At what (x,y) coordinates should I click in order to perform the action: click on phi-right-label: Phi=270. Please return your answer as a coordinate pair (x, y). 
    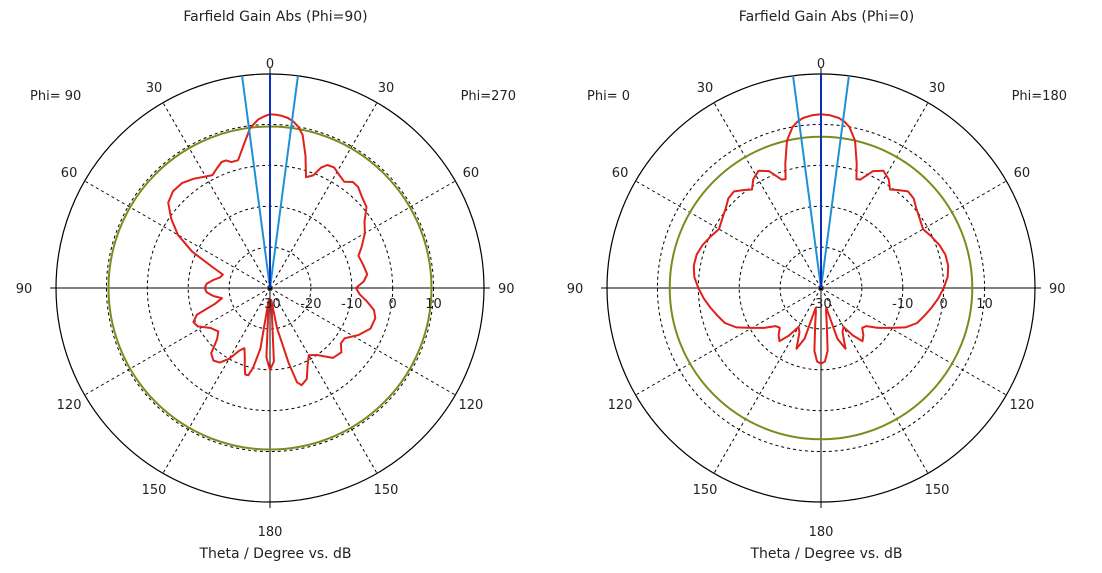
    Looking at the image, I should click on (488, 96).